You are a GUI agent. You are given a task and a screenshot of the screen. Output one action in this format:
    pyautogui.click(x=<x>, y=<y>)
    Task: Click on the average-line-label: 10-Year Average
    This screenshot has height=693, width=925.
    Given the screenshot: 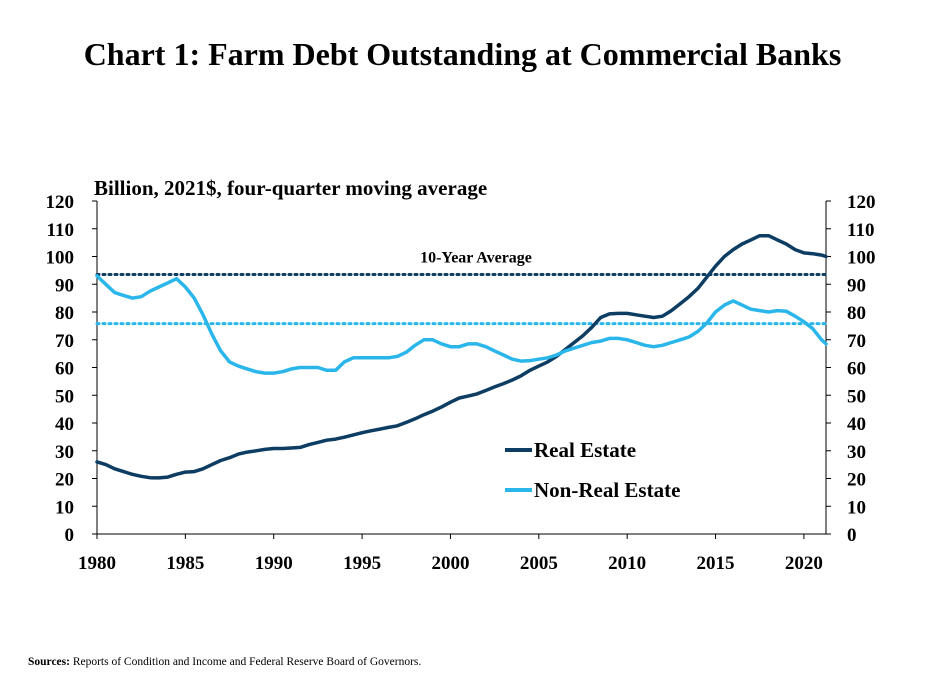 What is the action you would take?
    pyautogui.click(x=476, y=258)
    